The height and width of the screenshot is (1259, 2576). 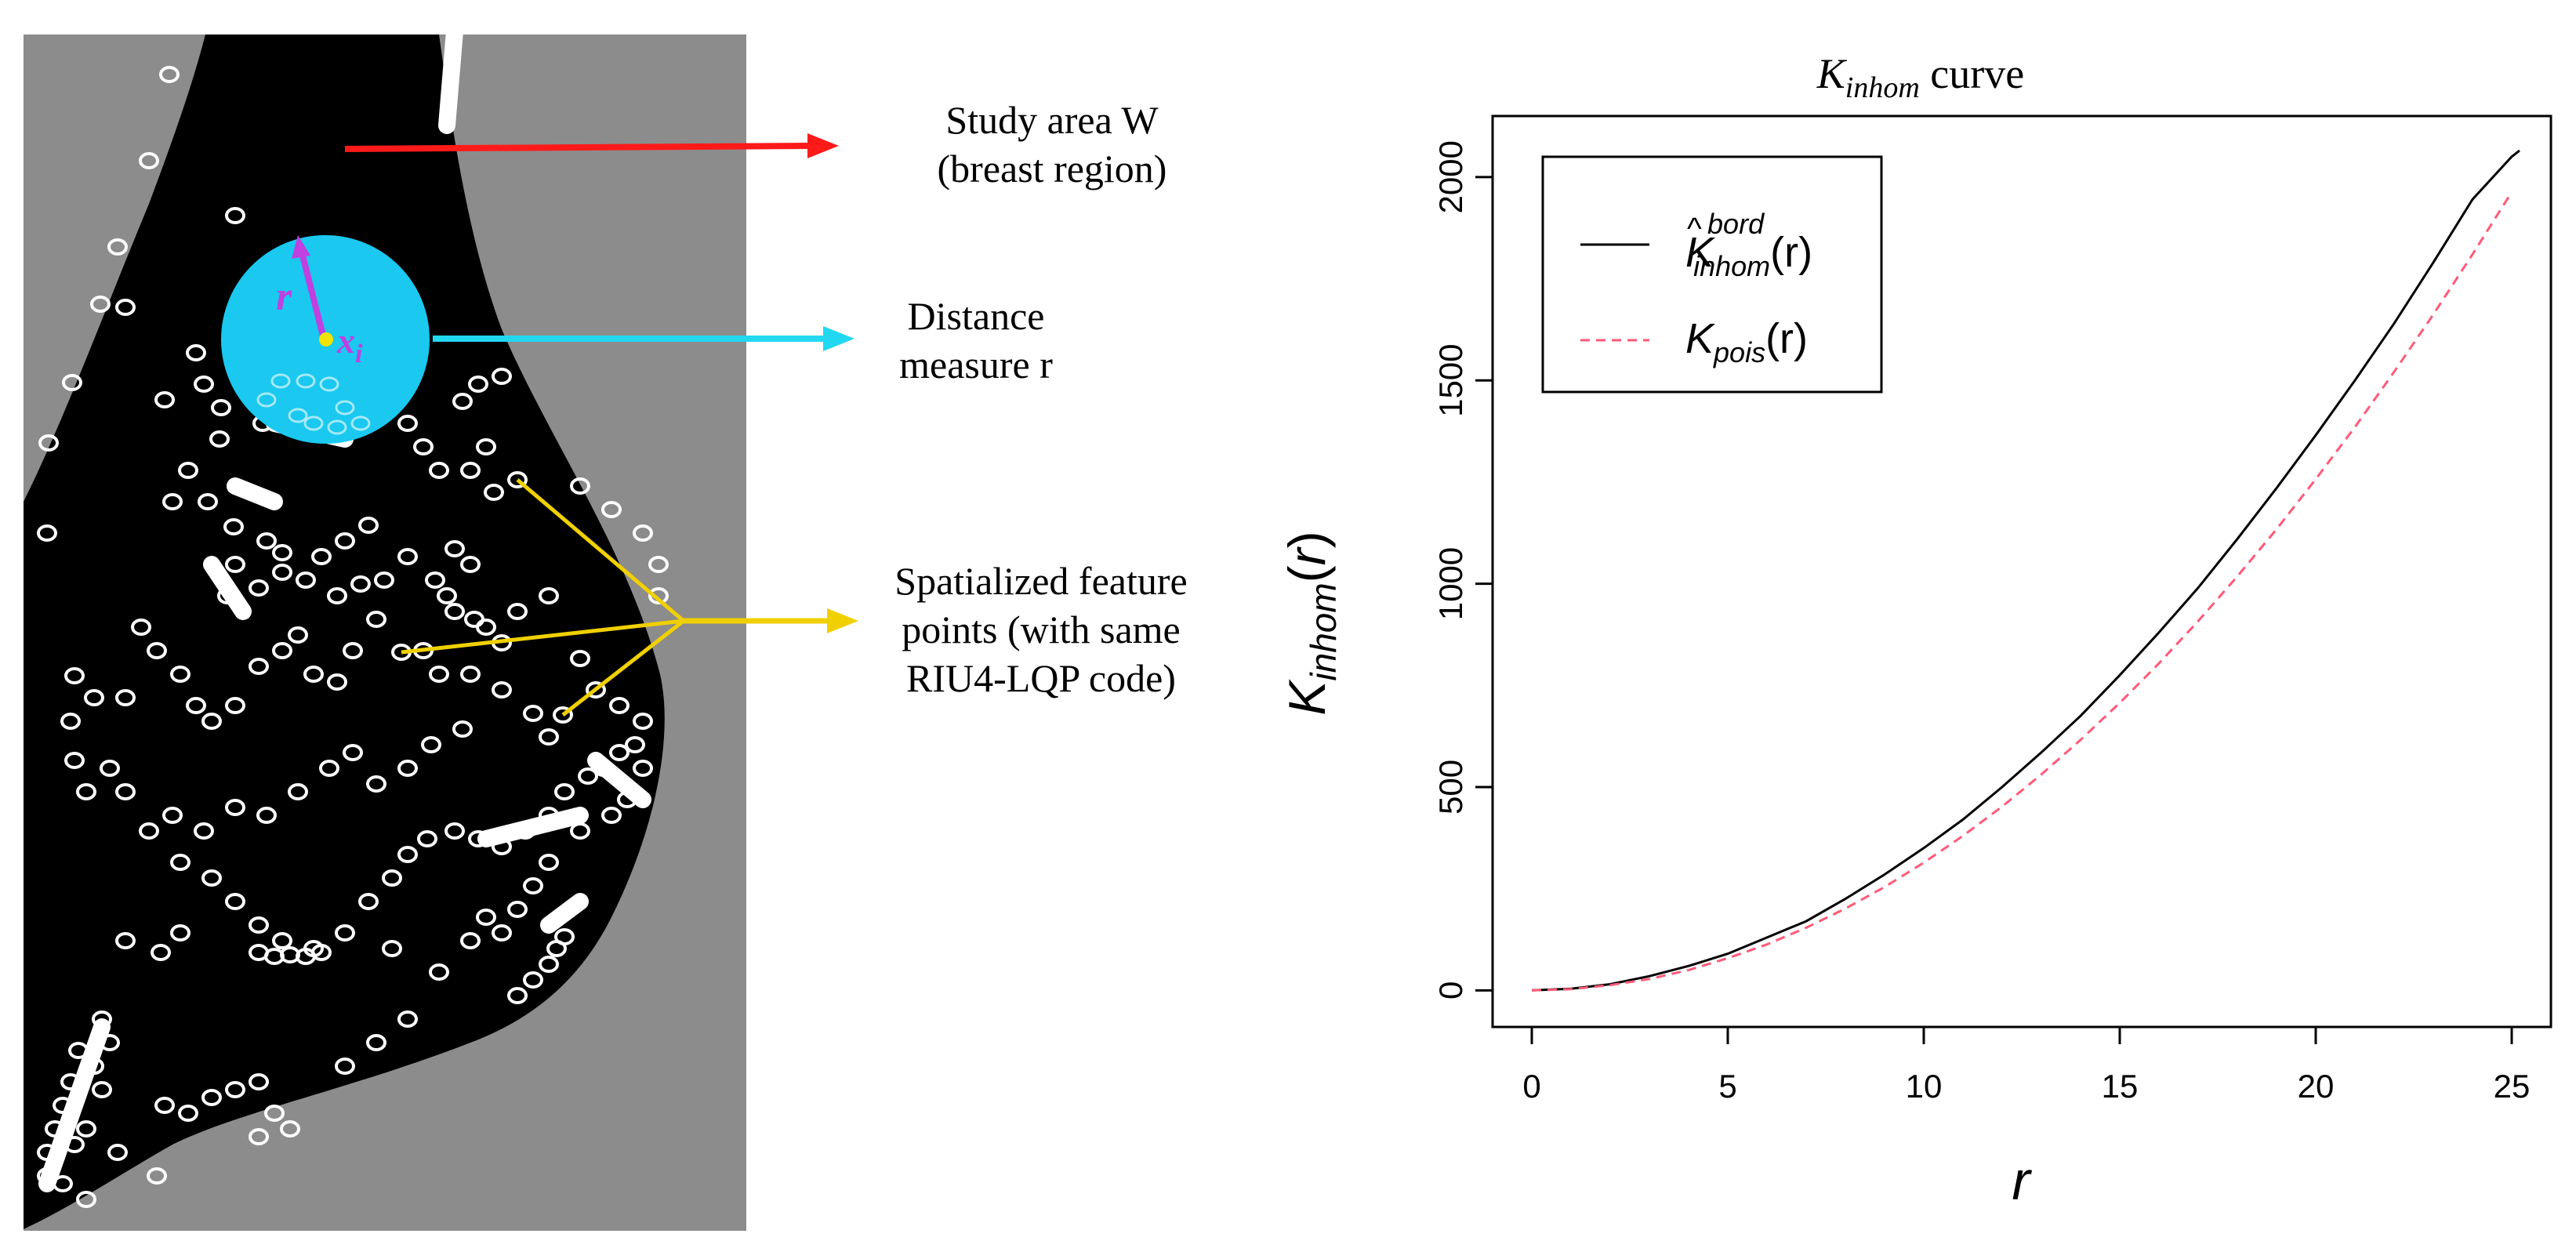 I want to click on x-tick-label: 0, so click(x=1531, y=1087).